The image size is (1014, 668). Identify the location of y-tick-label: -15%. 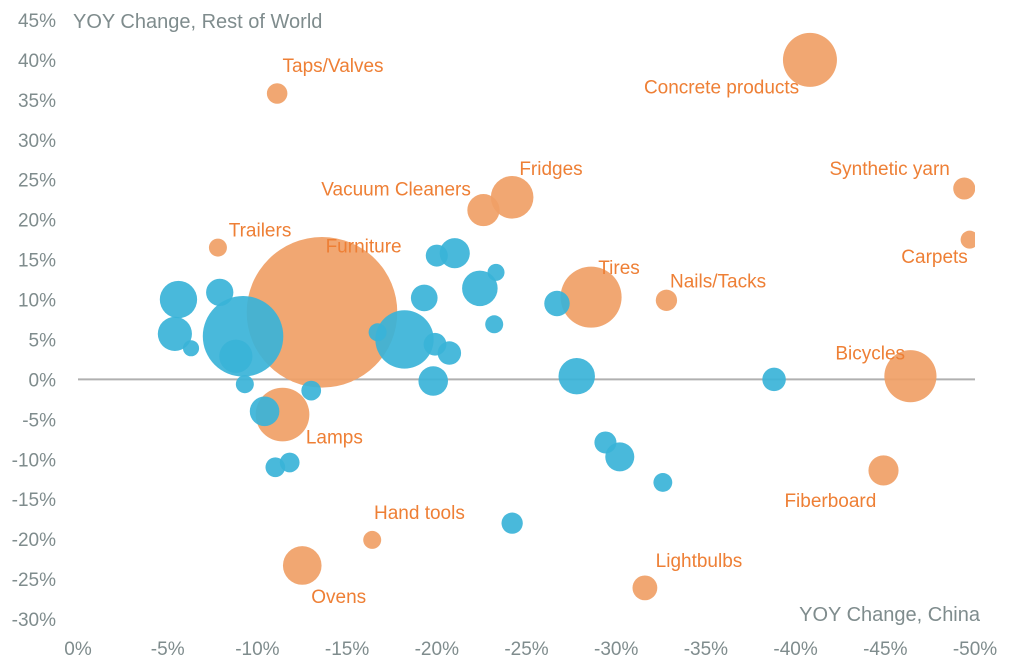
(34, 500).